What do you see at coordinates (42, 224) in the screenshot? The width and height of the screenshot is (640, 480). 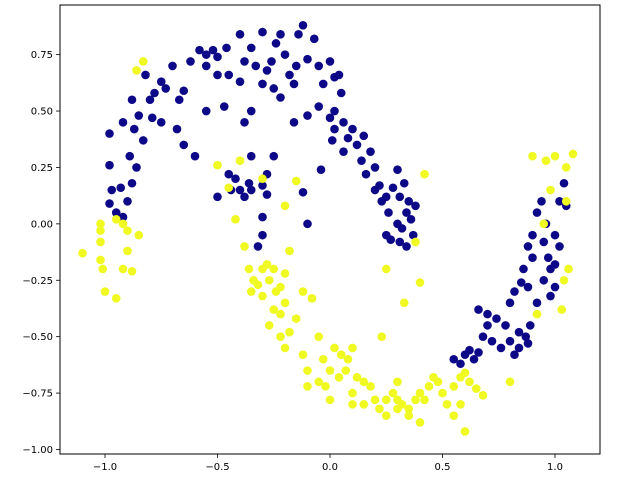 I see `y-tick-label: 0.00` at bounding box center [42, 224].